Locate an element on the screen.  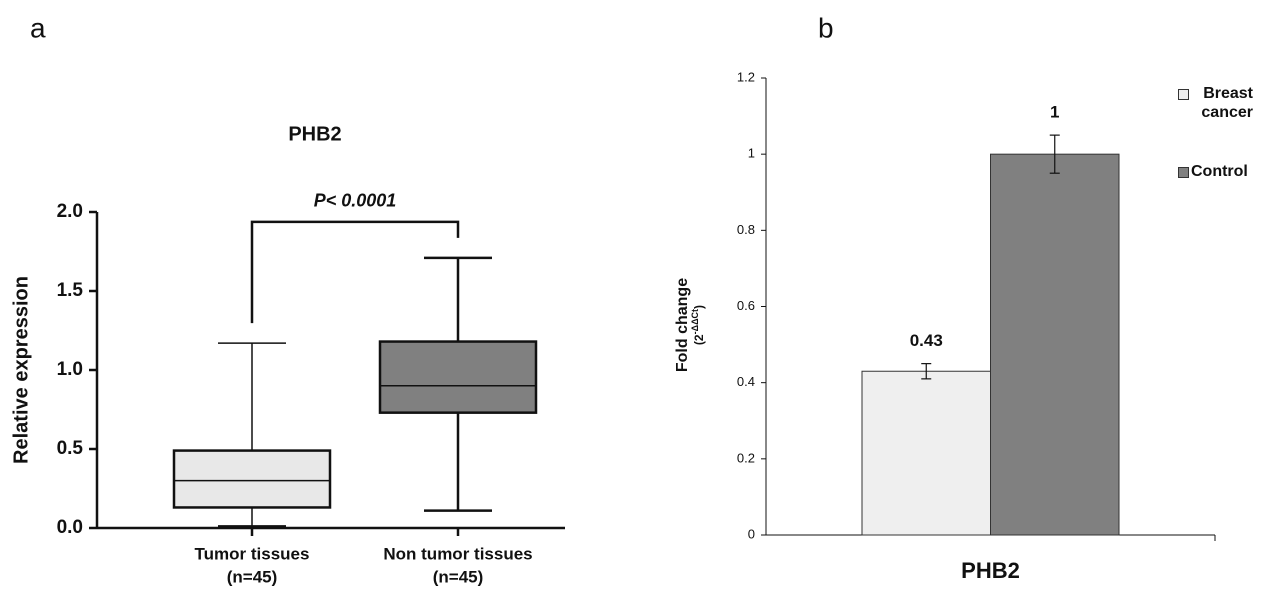
y-tick-label: 0.4 is located at coordinates (746, 381).